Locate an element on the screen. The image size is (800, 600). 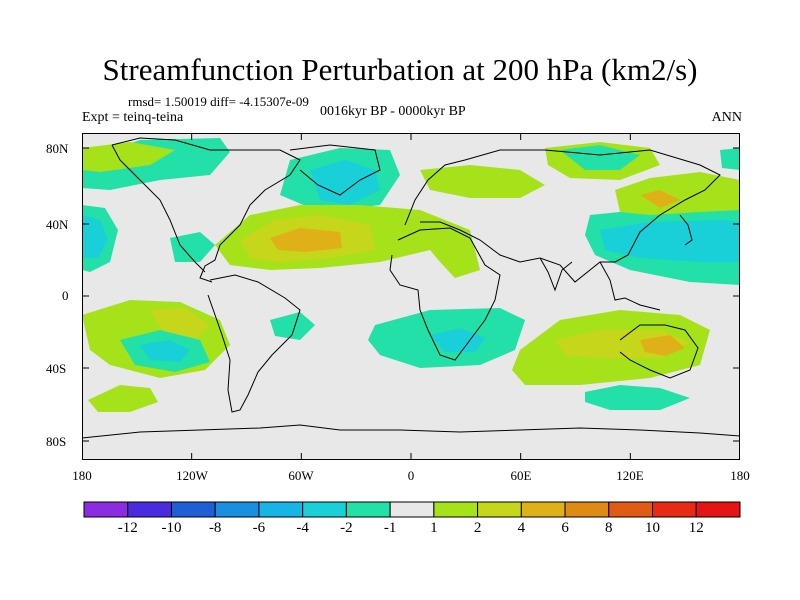
lat-label-40n: 40N is located at coordinates (57, 224).